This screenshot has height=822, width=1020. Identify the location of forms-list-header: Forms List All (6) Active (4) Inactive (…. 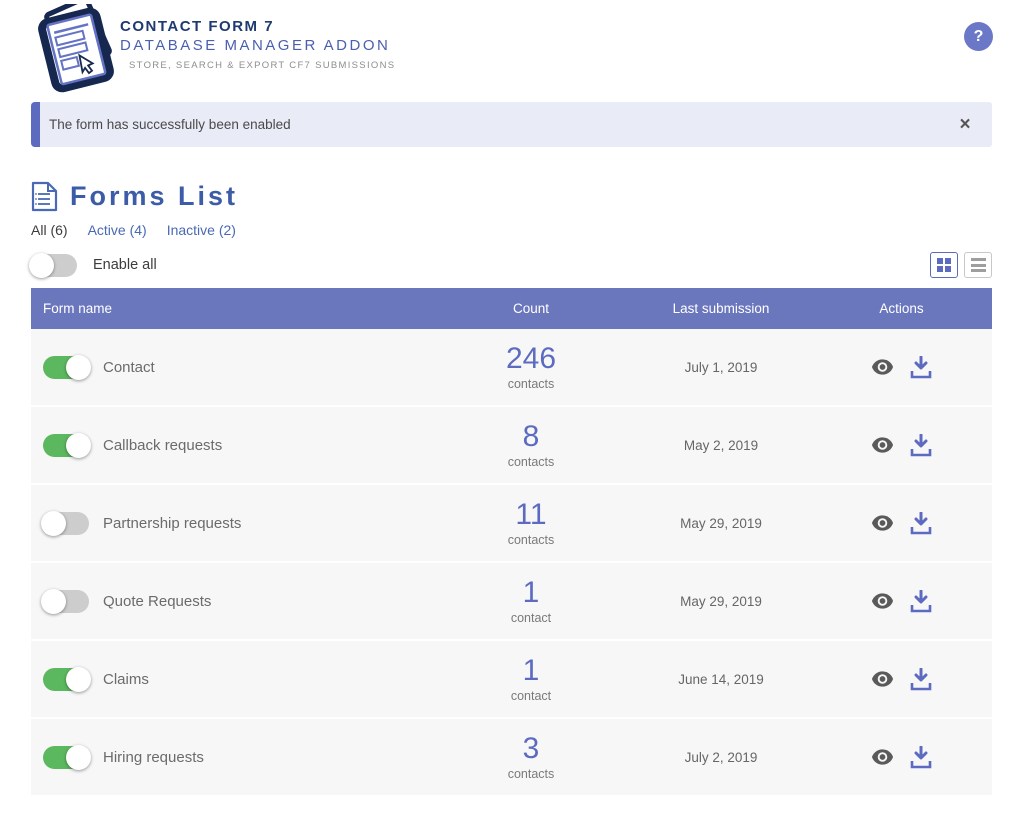
(510, 229).